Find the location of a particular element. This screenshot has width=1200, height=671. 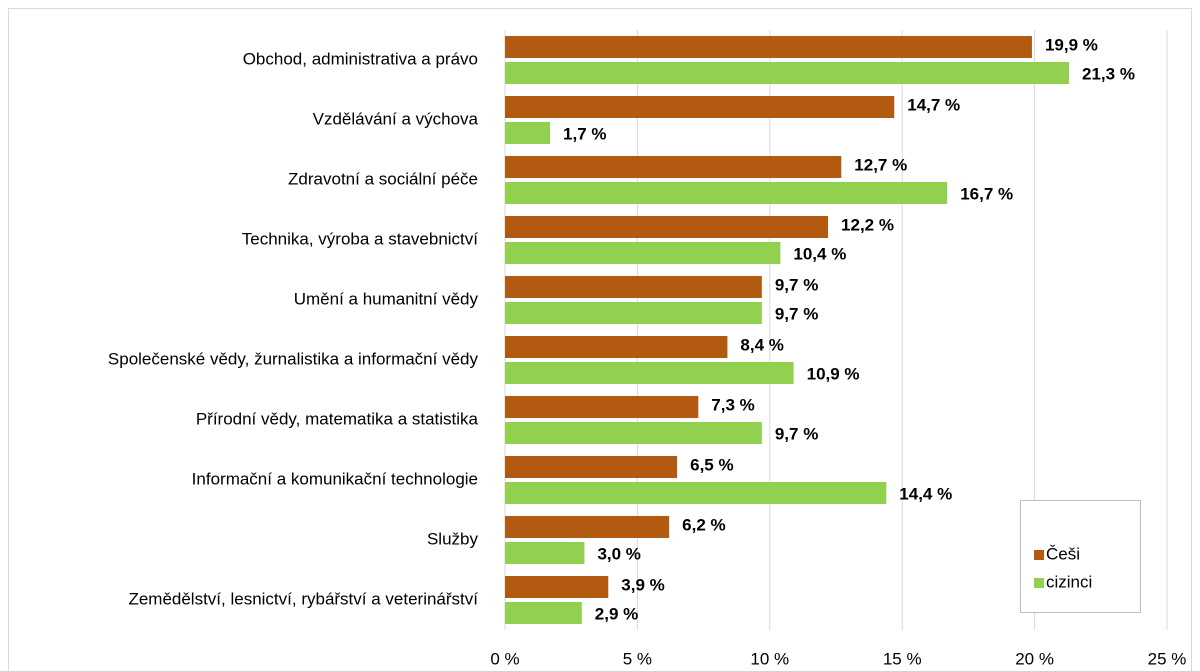

value-label: 12,2 % is located at coordinates (867, 224).